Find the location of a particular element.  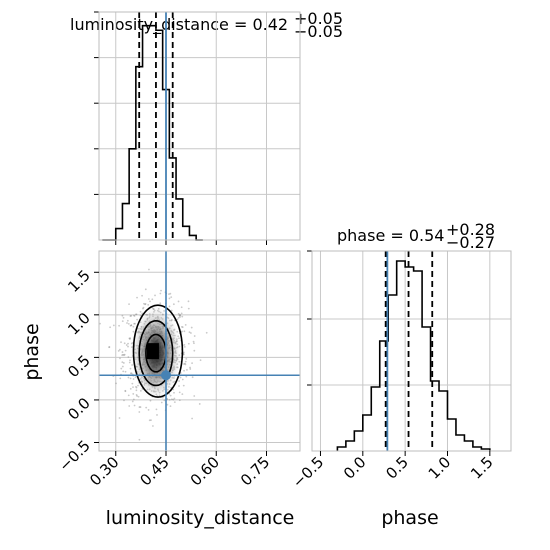

phase-frame is located at coordinates (411, 351).